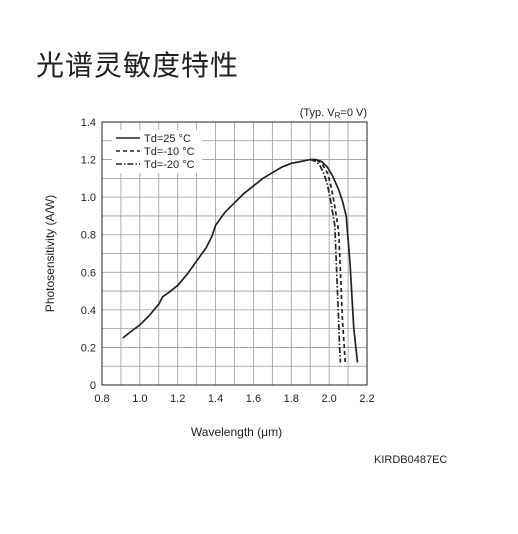  I want to click on x-tick-label: 1.2, so click(177, 399).